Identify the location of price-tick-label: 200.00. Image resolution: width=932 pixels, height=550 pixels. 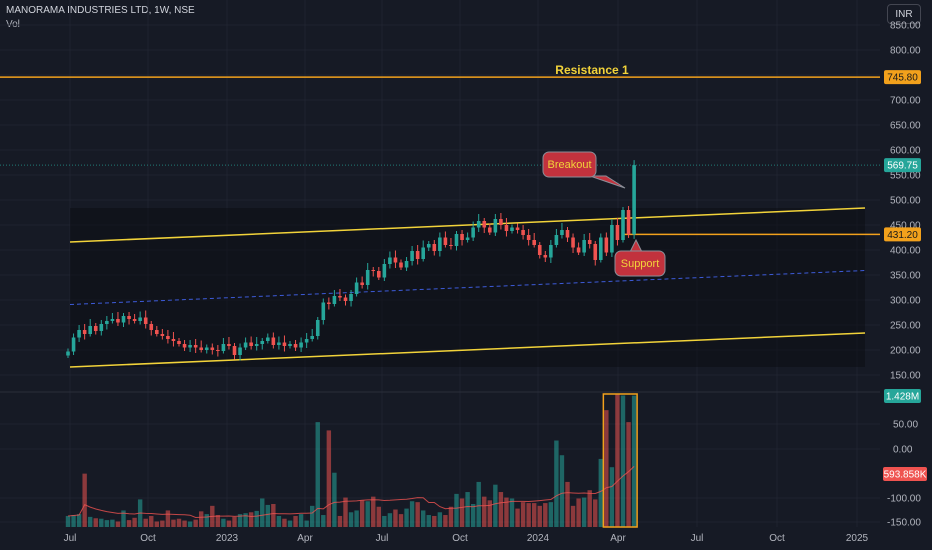
(905, 351).